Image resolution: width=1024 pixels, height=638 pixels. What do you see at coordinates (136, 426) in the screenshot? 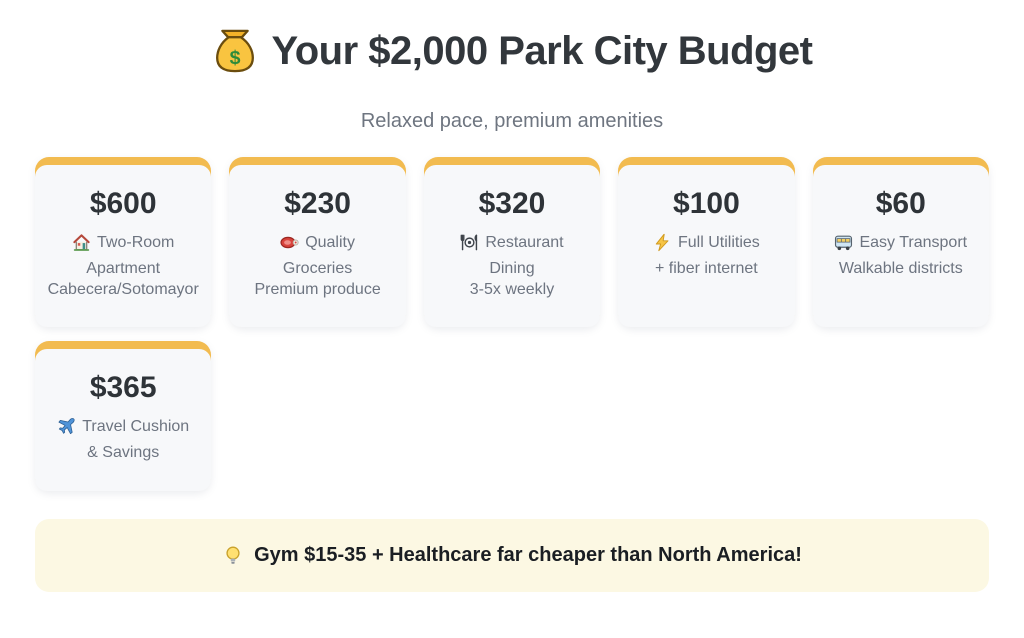
I see `savings-label-line-1: Travel Cushion` at bounding box center [136, 426].